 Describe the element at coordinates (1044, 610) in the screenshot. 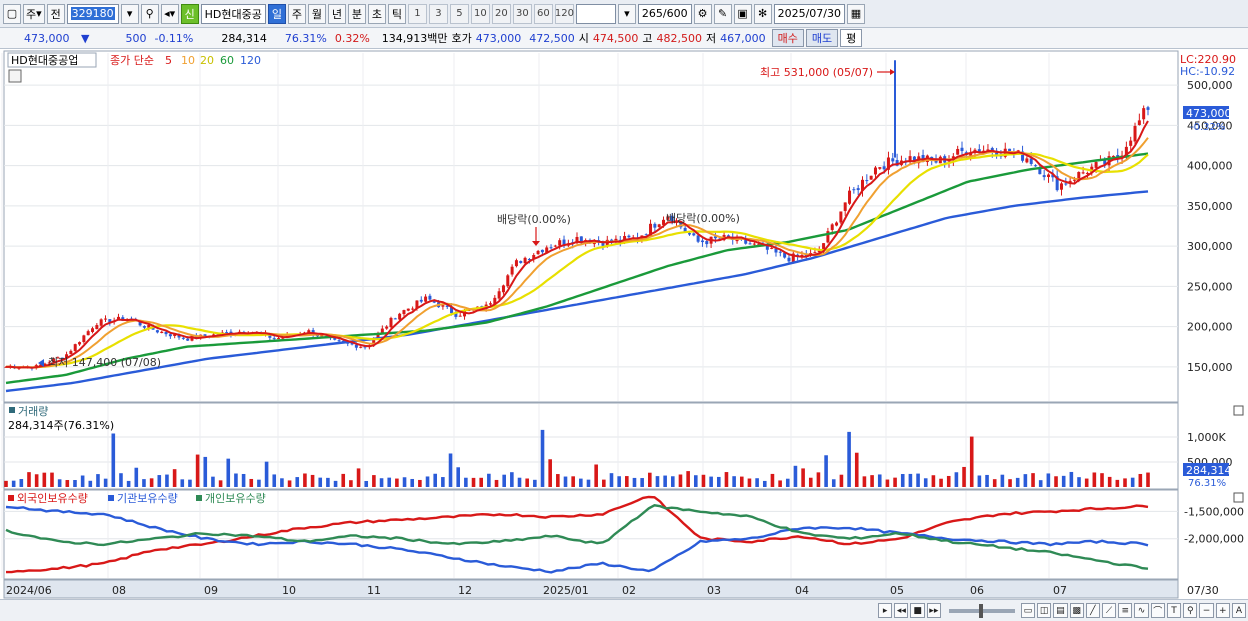

I see `tool-icon-2: ◫` at that location.